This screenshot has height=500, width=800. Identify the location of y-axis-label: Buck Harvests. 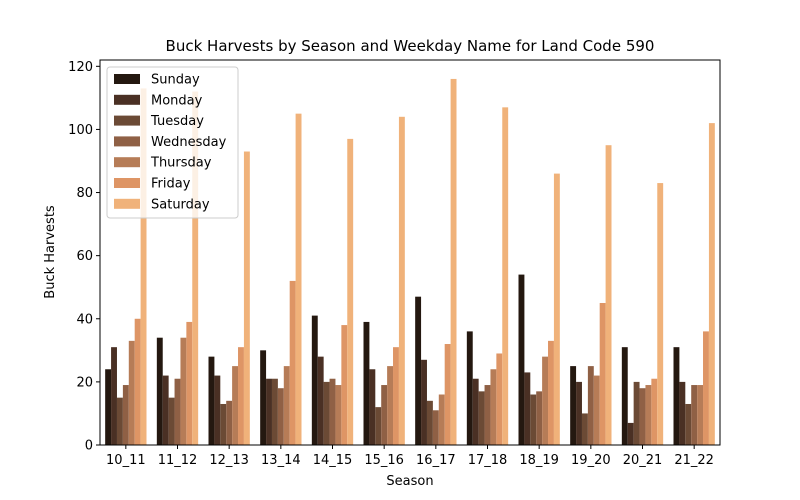
(50, 252).